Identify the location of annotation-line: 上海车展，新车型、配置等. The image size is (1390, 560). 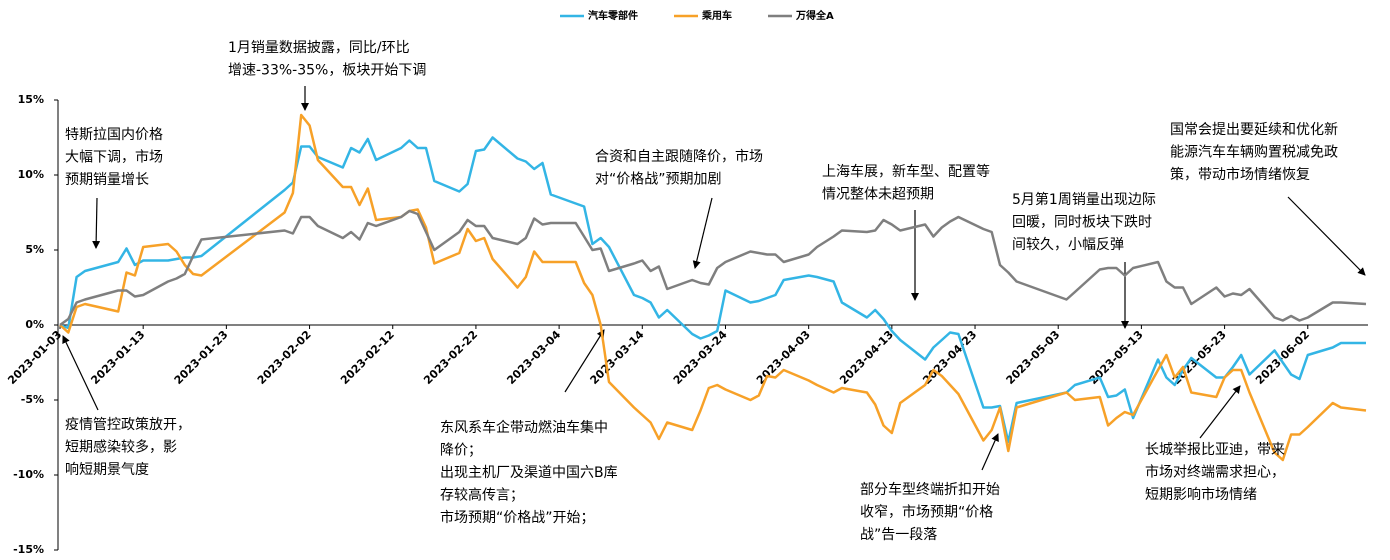
(906, 171).